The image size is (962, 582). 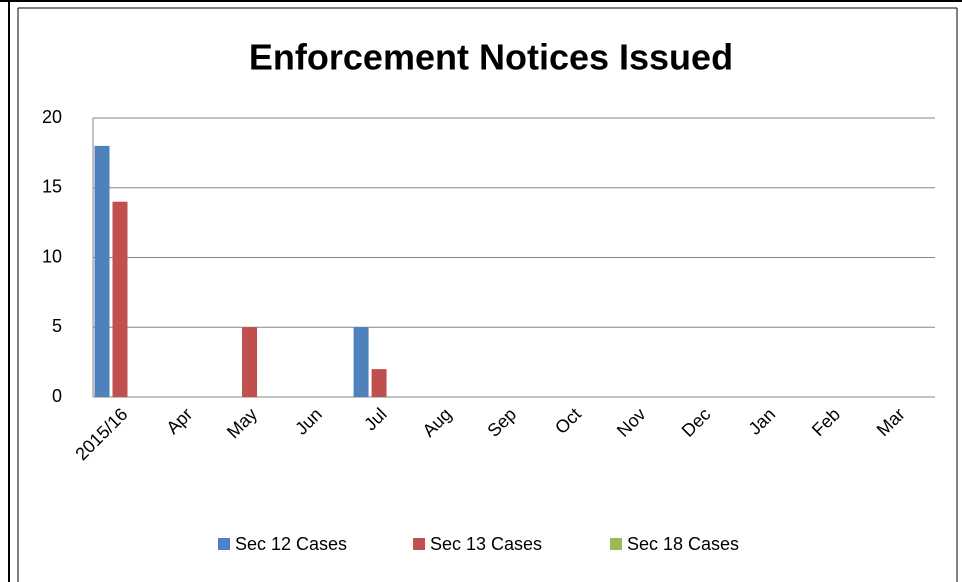 What do you see at coordinates (291, 544) in the screenshot?
I see `legend-label: Sec 12 Cases` at bounding box center [291, 544].